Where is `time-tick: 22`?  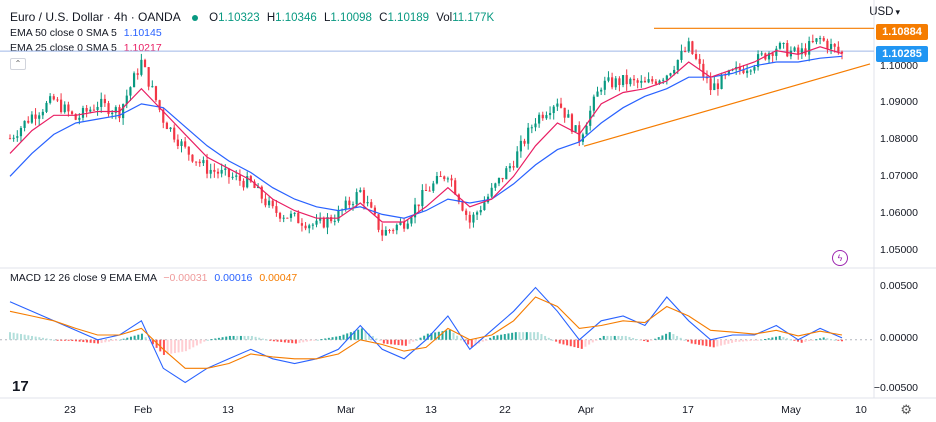 time-tick: 22 is located at coordinates (505, 410).